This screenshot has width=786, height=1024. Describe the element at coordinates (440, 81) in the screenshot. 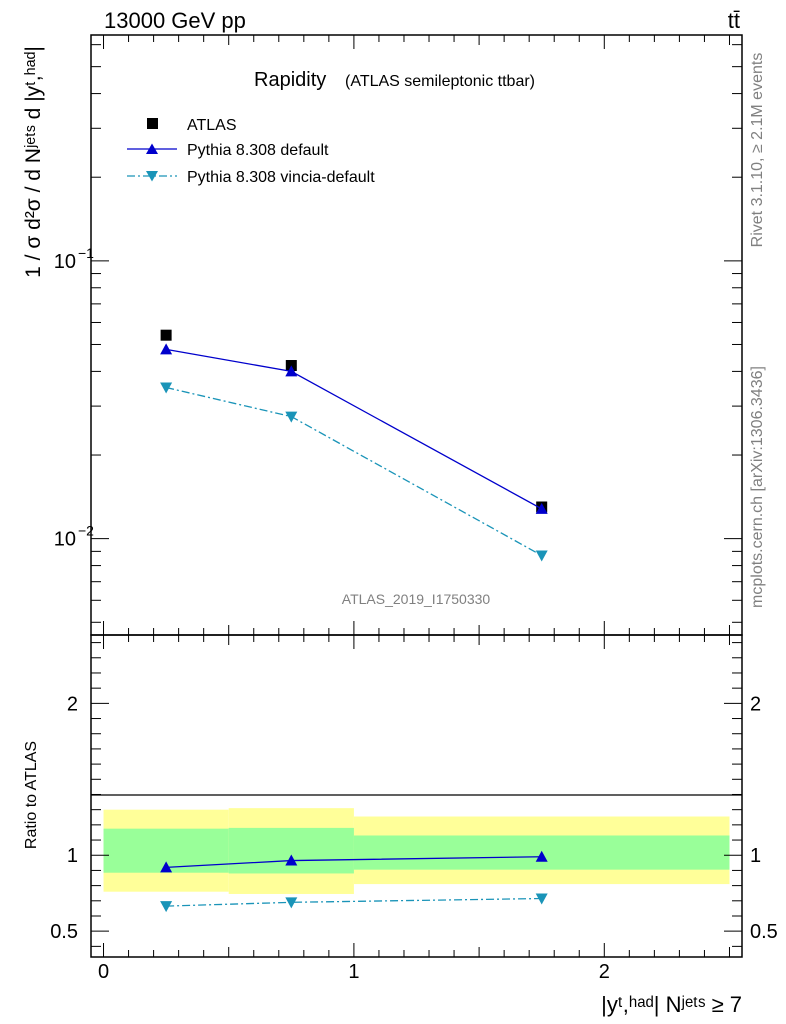

I see `plot-subtitle: (ATLAS semileptonic ttbar)` at that location.